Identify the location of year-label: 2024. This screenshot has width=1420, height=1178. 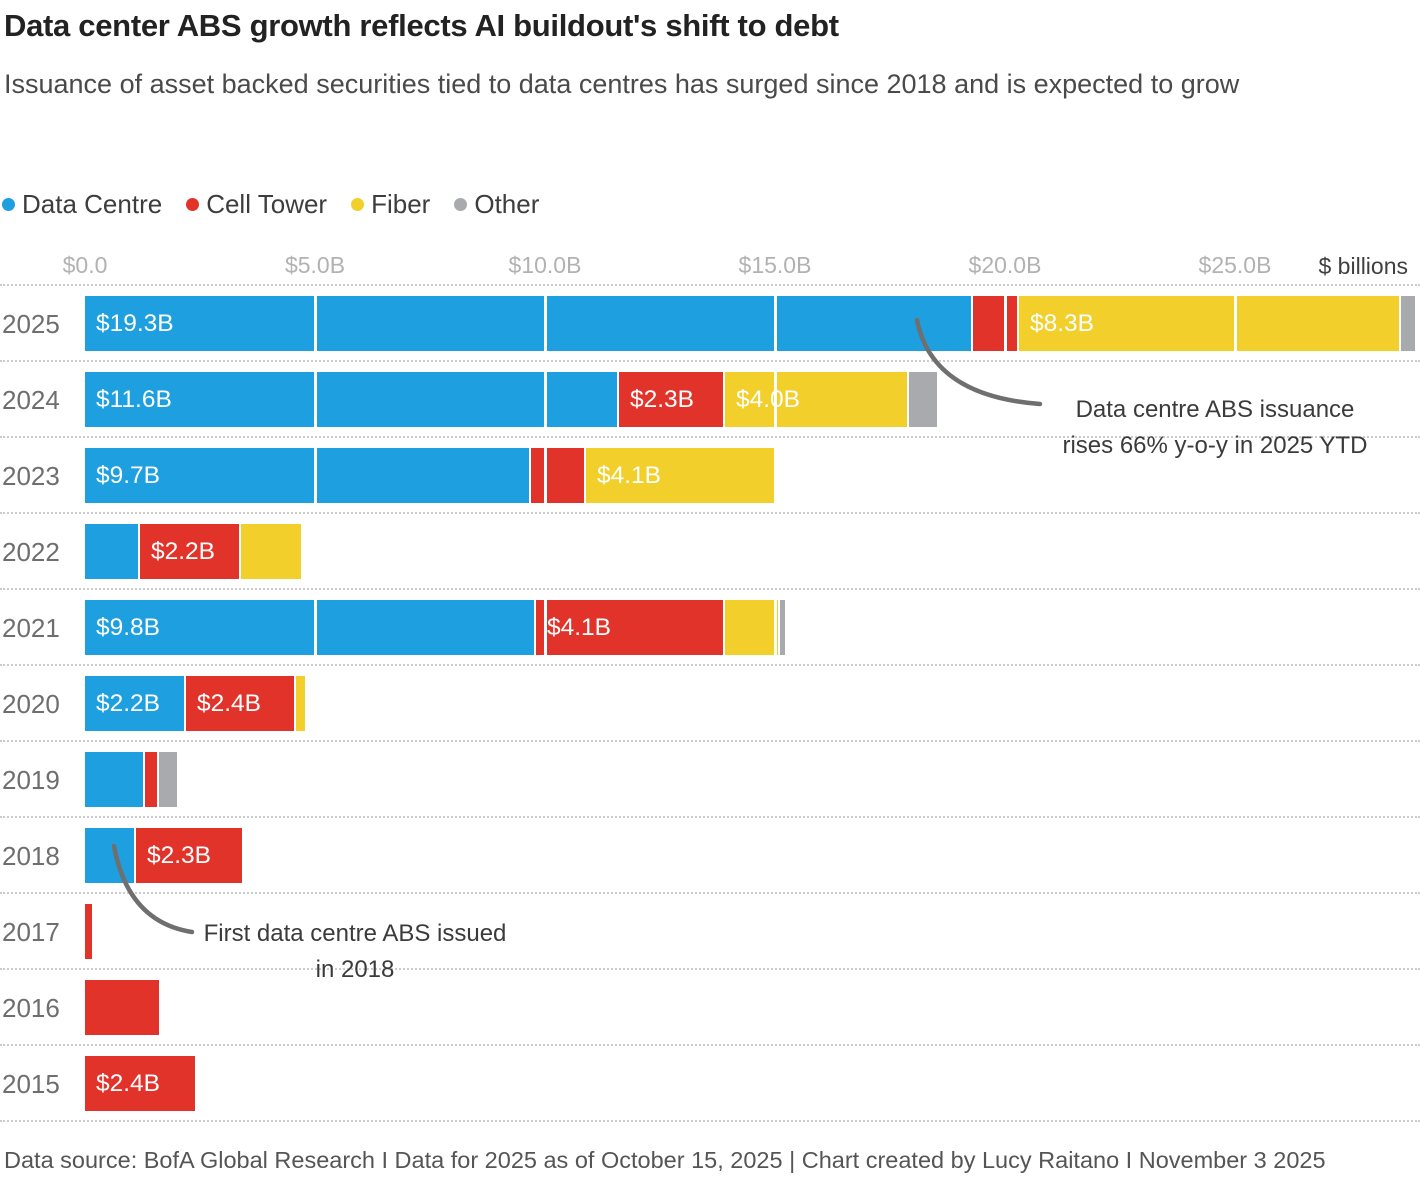
(31, 400).